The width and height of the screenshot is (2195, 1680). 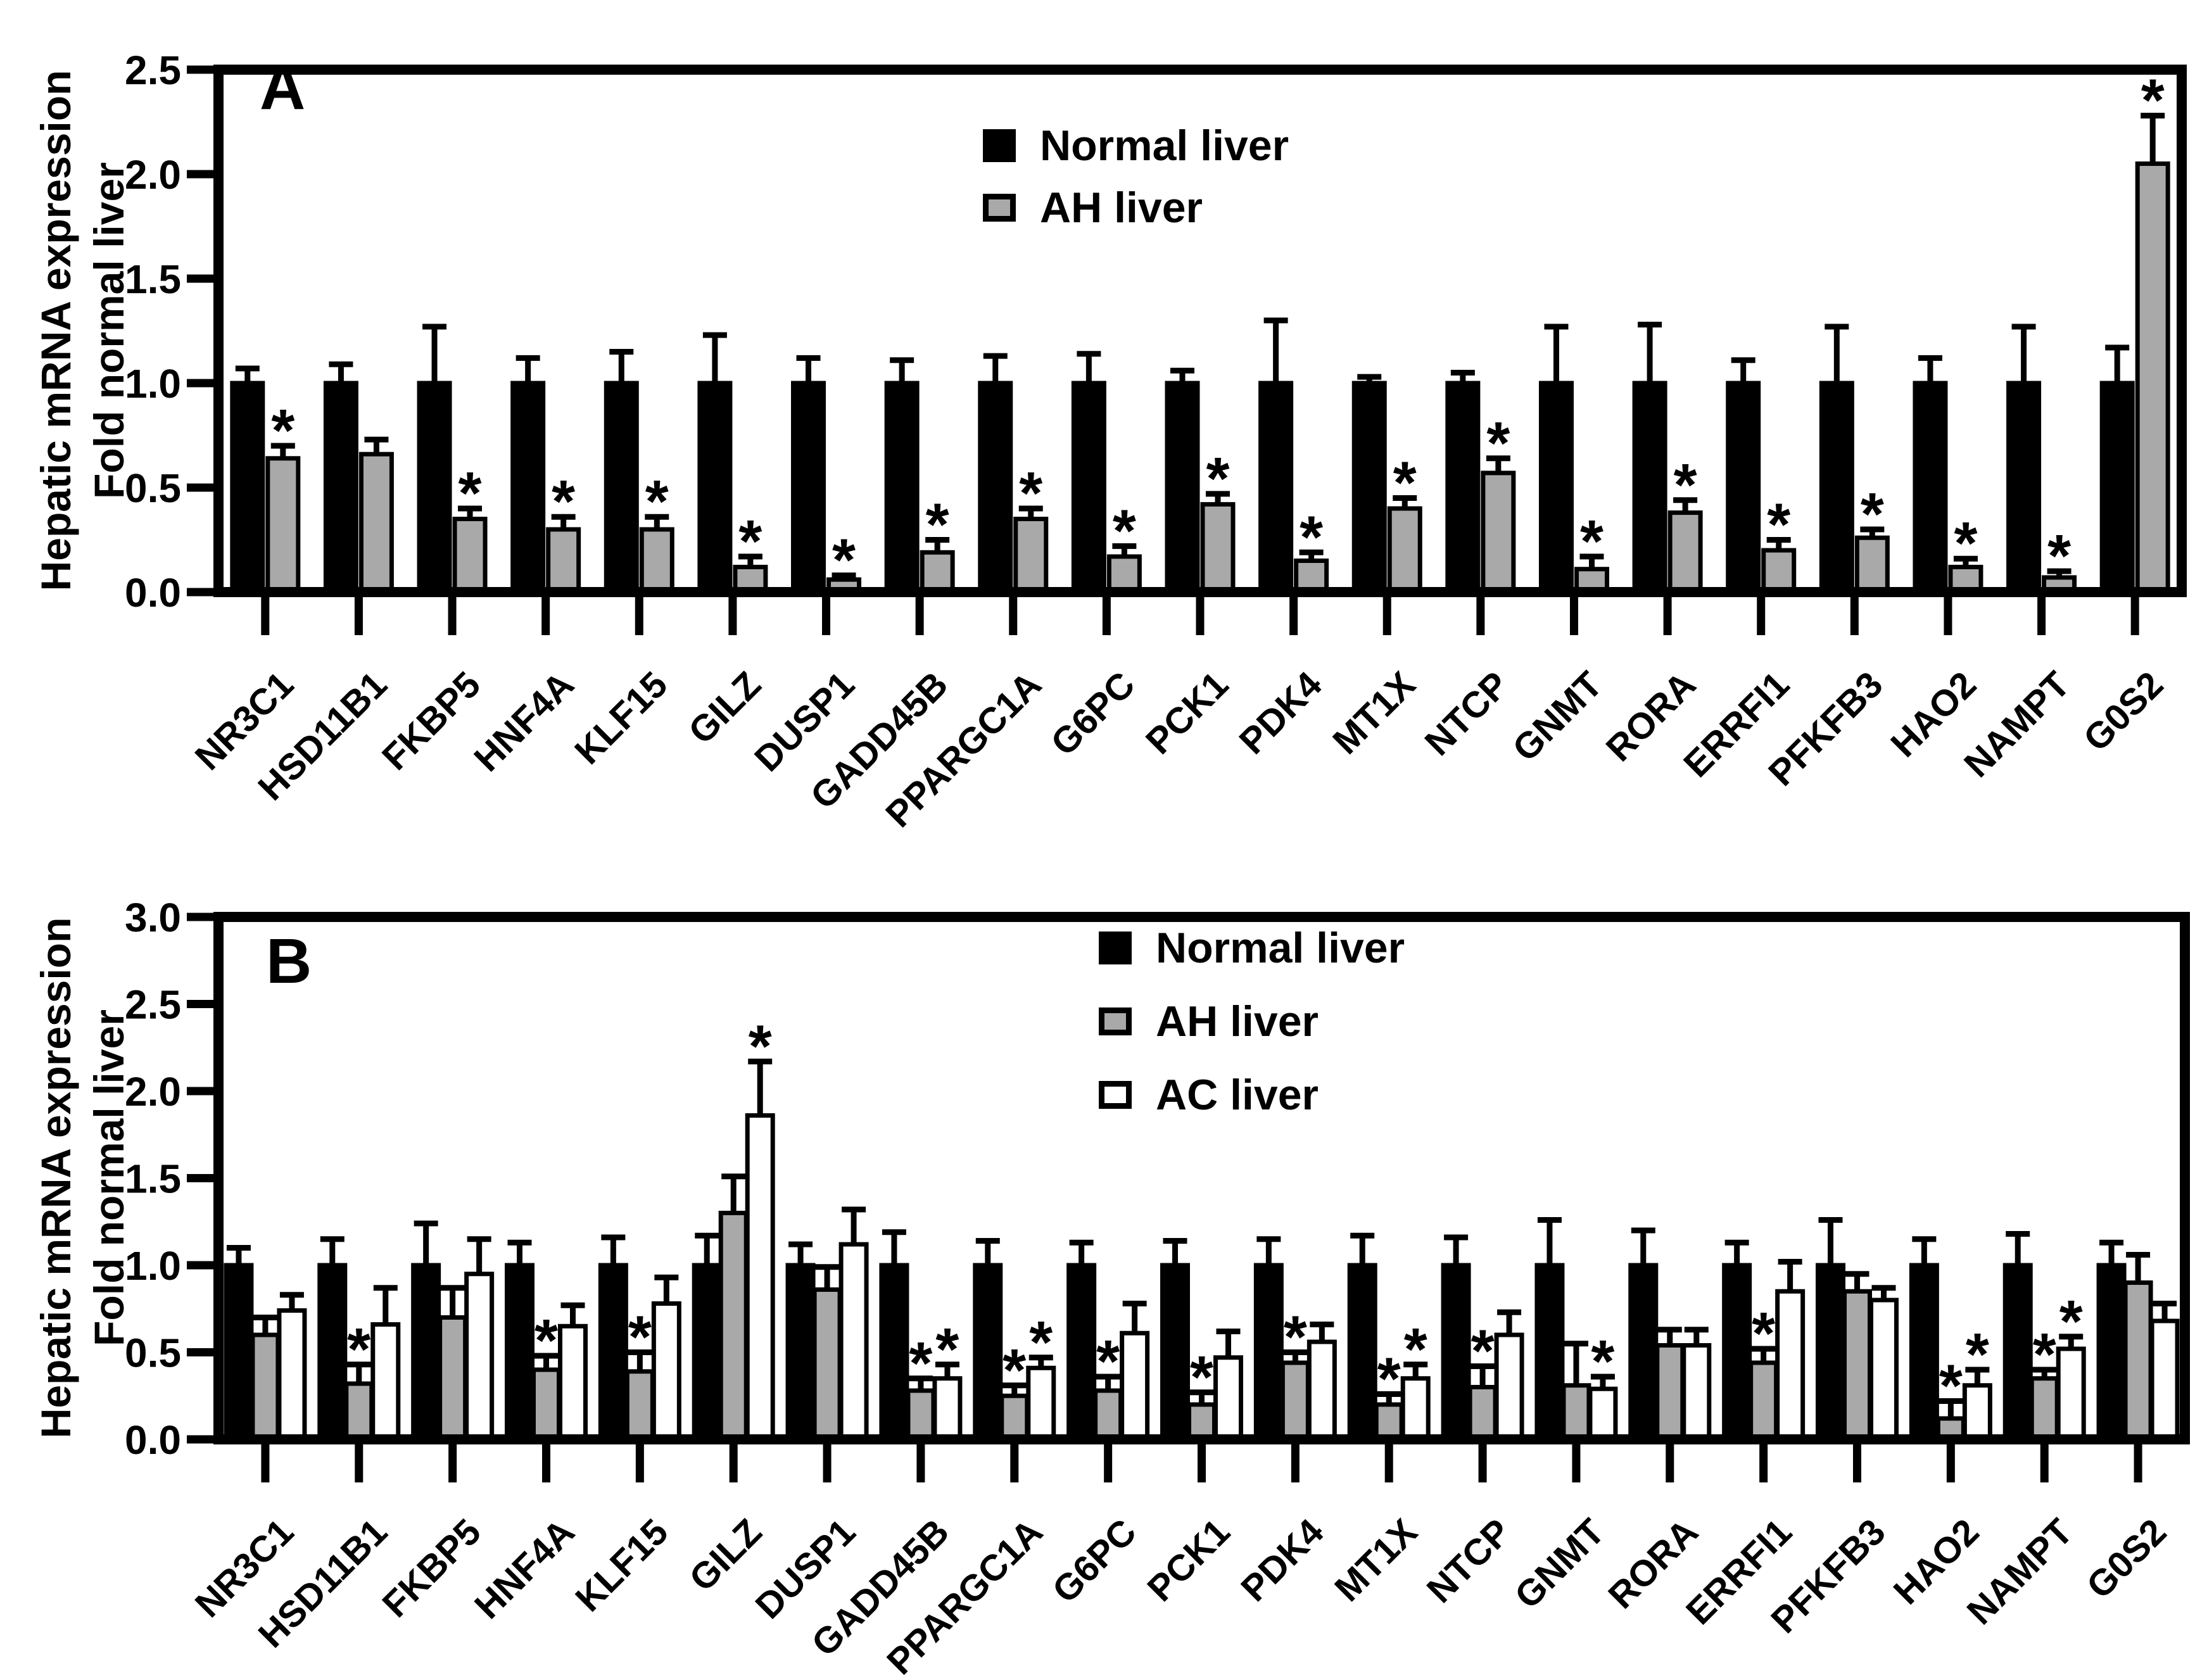 I want to click on panel-b-y-axis-title-line2: Fold normal liver, so click(x=109, y=1177).